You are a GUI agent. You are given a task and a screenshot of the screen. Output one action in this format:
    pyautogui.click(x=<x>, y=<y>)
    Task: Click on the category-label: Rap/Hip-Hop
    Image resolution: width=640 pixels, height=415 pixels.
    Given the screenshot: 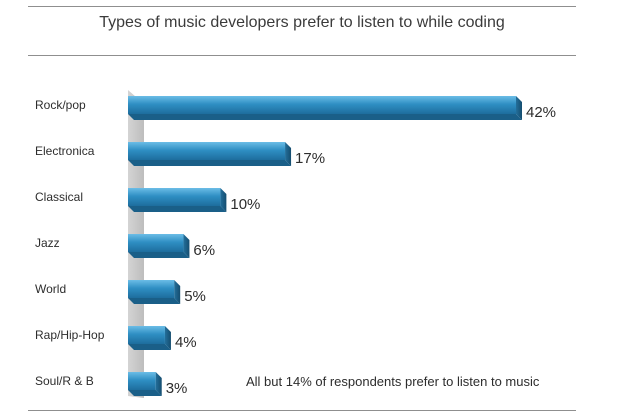 What is the action you would take?
    pyautogui.click(x=70, y=335)
    